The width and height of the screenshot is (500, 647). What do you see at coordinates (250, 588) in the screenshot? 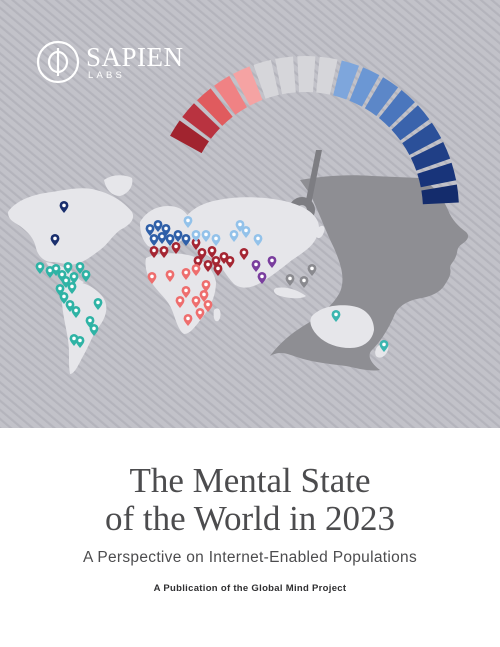
I see `publication-note: A Publication of the Global Mind Project` at bounding box center [250, 588].